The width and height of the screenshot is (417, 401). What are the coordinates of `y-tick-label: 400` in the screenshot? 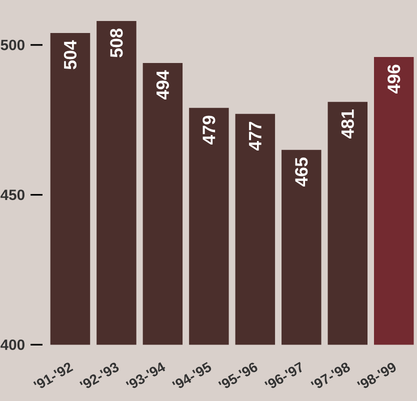 It's located at (12, 344).